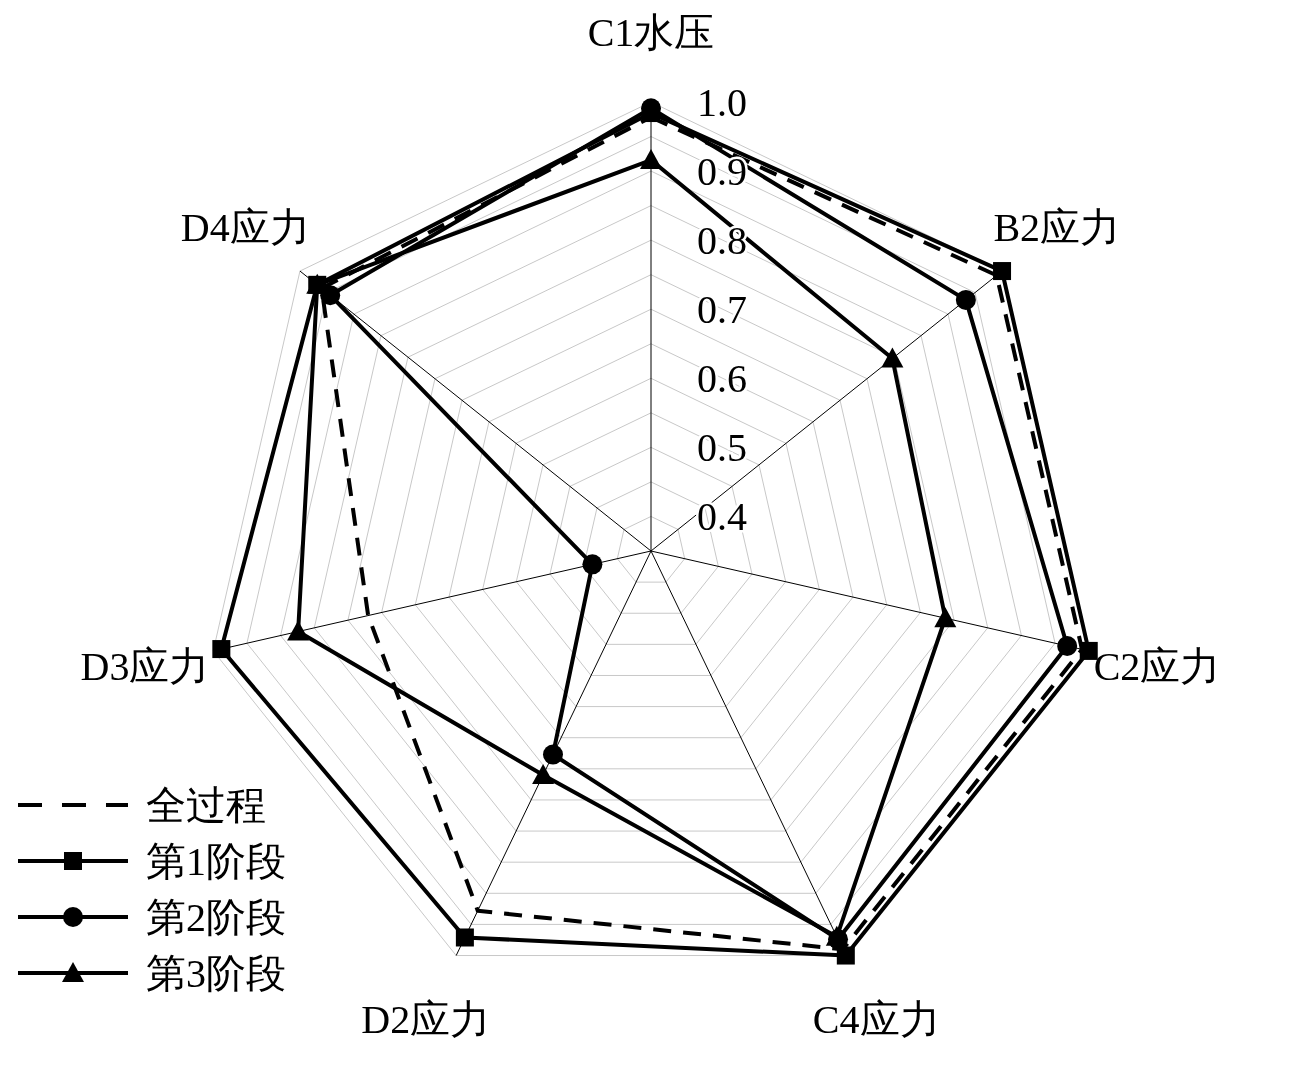 The width and height of the screenshot is (1300, 1069). I want to click on spoke-label: B2应力, so click(1057, 228).